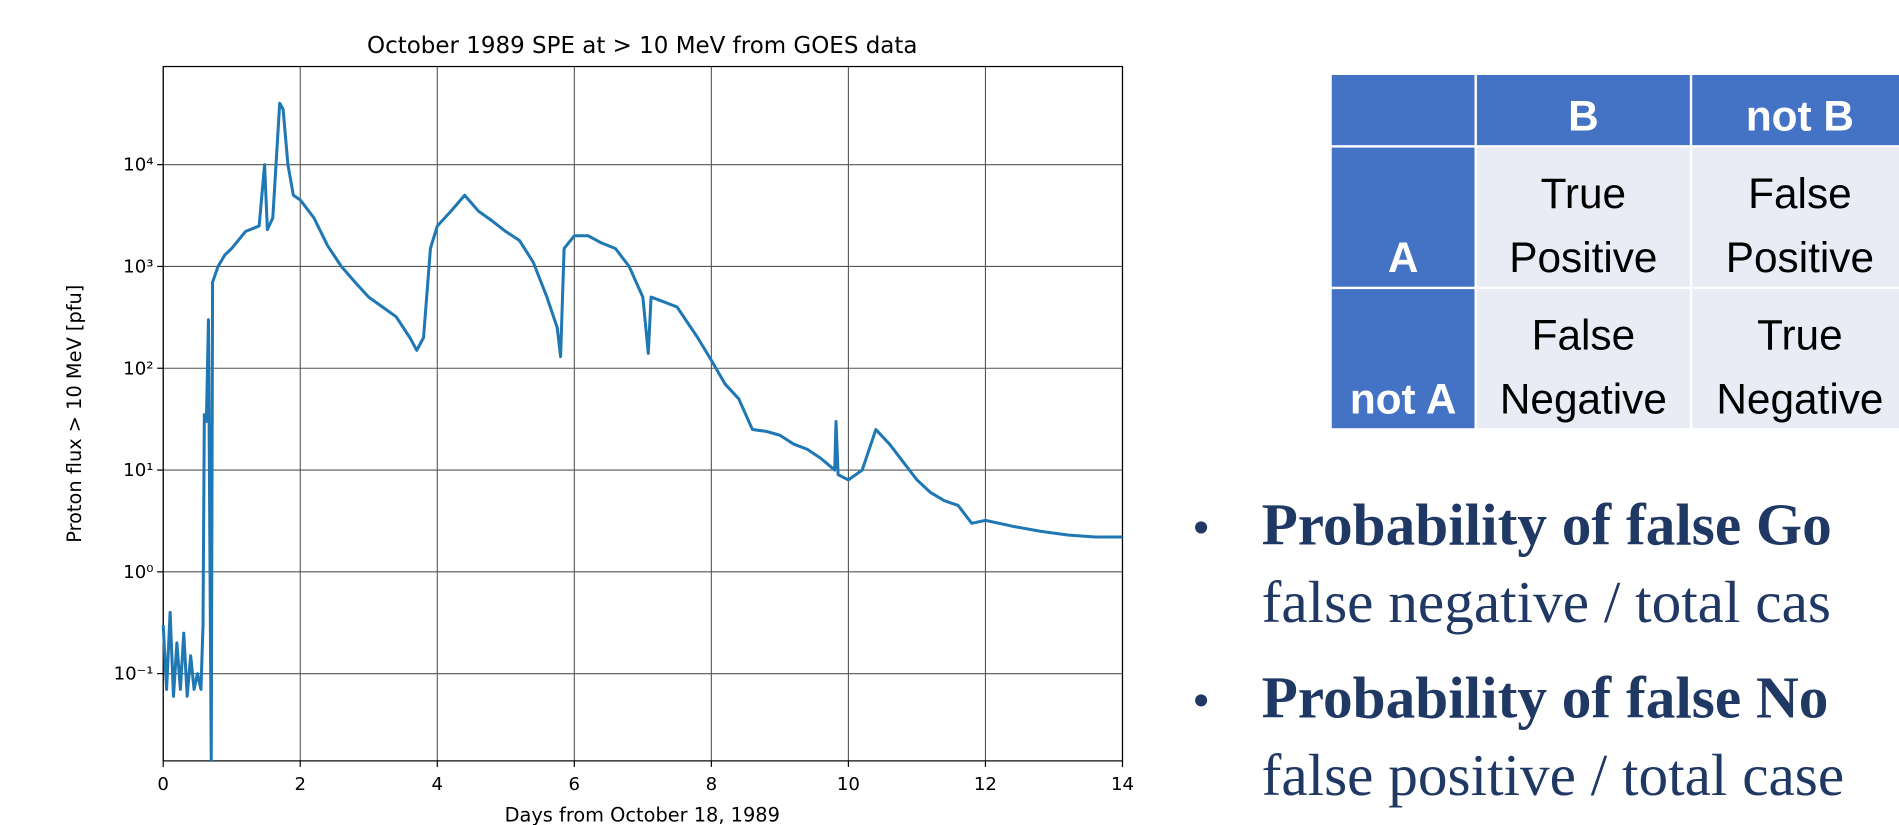  Describe the element at coordinates (1545, 697) in the screenshot. I see `bullet-heading: Probability of false No` at that location.